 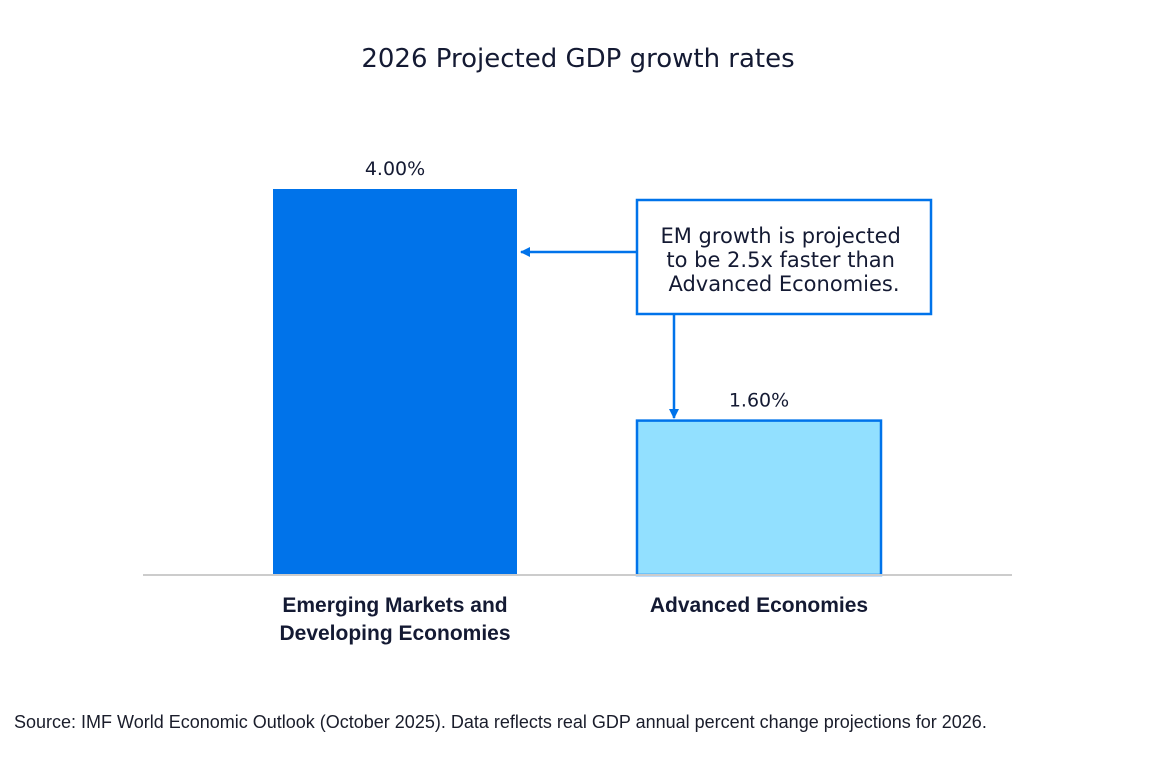 I want to click on annotation-box, so click(x=784, y=257).